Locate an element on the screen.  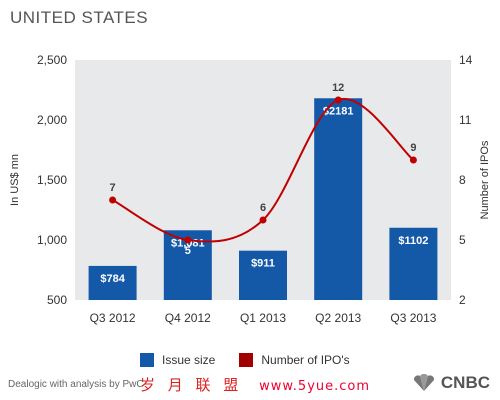
left-axis: 500 1,000 1,500 2,000 2,500 is located at coordinates (52, 180).